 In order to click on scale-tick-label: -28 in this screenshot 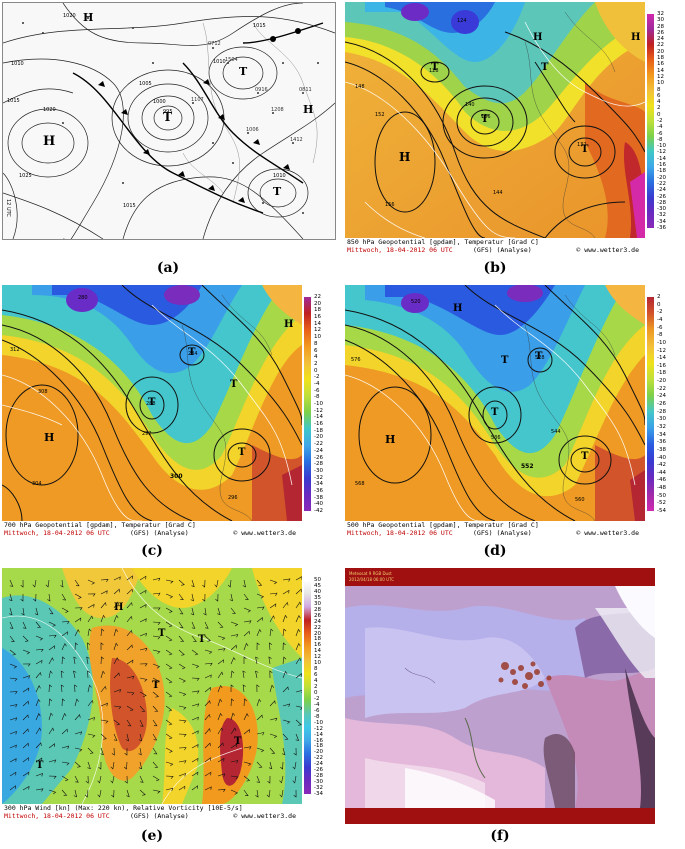, I will do `click(318, 464)`.